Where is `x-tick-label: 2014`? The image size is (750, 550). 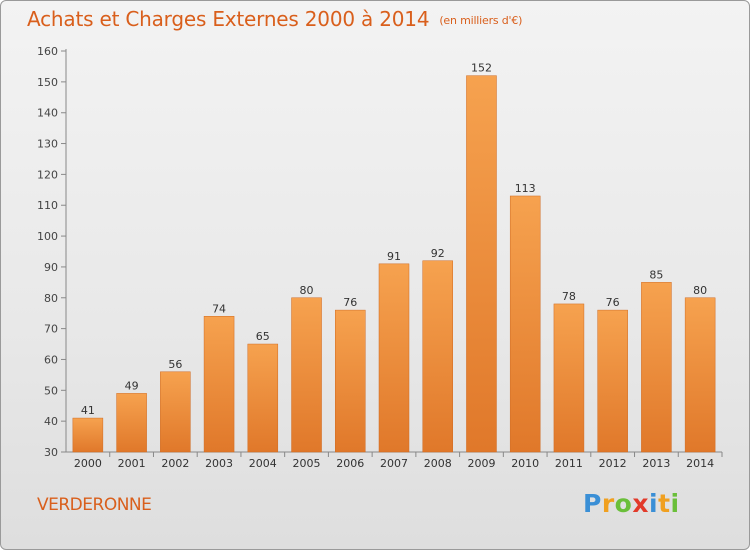
x-tick-label: 2014 is located at coordinates (700, 463).